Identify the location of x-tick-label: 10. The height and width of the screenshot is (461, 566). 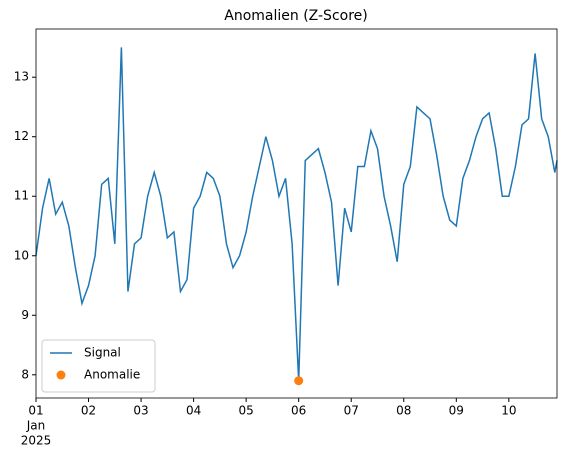
(508, 411).